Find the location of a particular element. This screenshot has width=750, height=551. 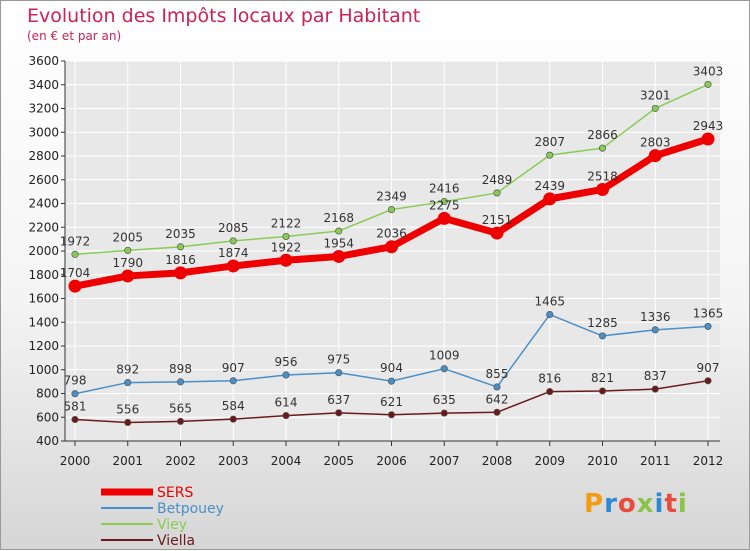

data-label-betpouey: 956 is located at coordinates (286, 362).